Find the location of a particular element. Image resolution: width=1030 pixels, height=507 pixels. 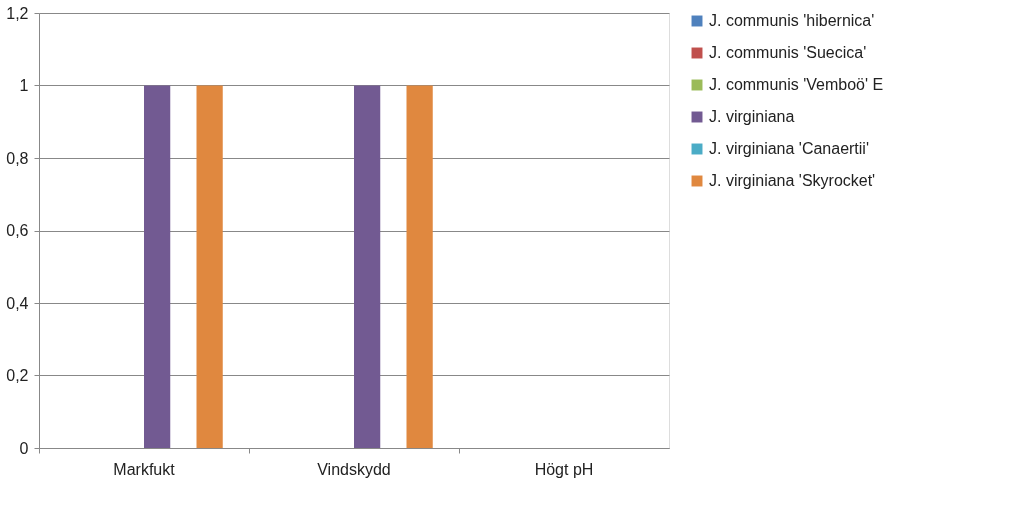

y-tick-label: 1 is located at coordinates (24, 85).